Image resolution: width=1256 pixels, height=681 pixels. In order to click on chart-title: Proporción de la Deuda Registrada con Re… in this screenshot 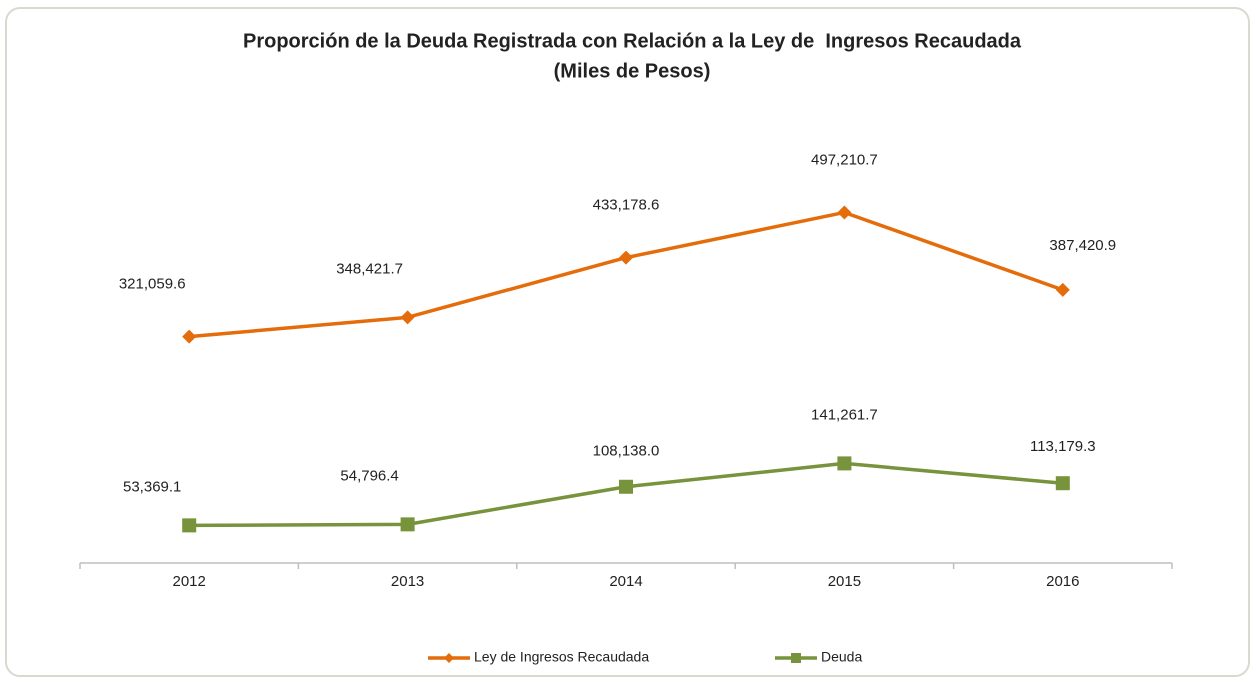, I will do `click(632, 41)`.